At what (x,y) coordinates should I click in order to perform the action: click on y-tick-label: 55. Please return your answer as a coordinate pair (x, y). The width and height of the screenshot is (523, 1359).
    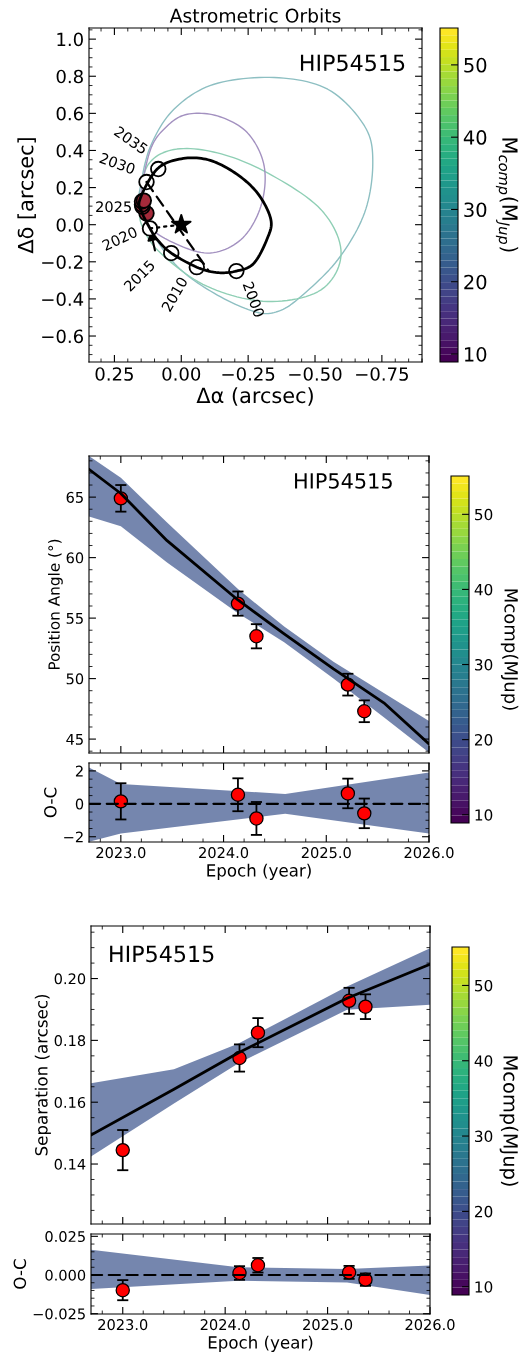
    Looking at the image, I should click on (74, 618).